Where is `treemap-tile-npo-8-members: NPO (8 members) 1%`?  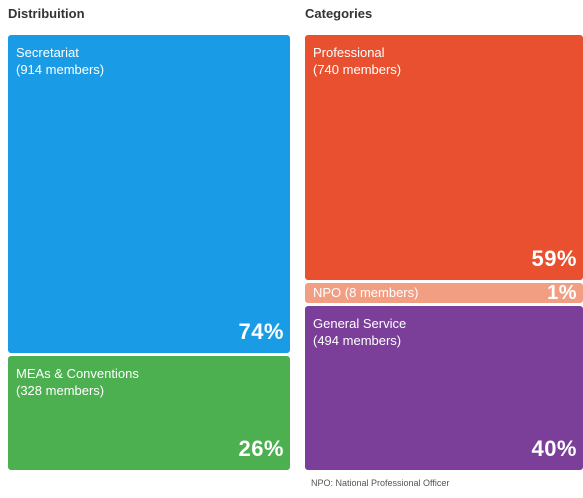
treemap-tile-npo-8-members: NPO (8 members) 1% is located at coordinates (444, 293).